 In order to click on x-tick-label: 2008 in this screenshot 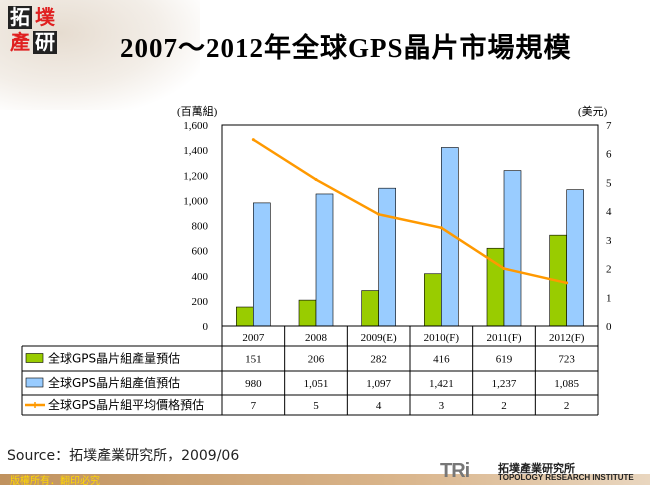, I will do `click(316, 338)`.